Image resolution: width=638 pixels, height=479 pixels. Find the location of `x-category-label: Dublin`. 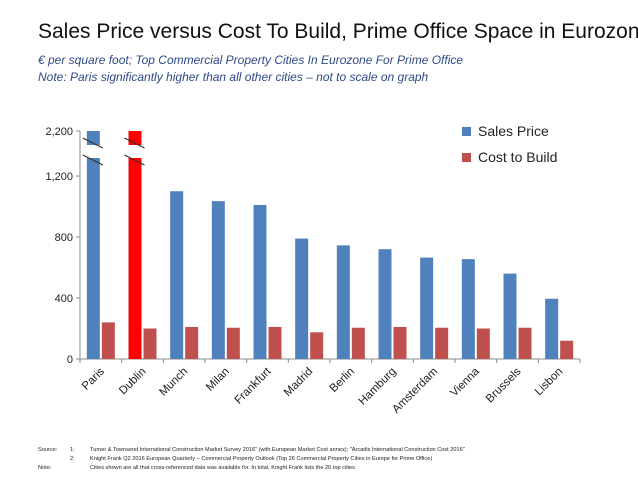

x-category-label: Dublin is located at coordinates (133, 382).